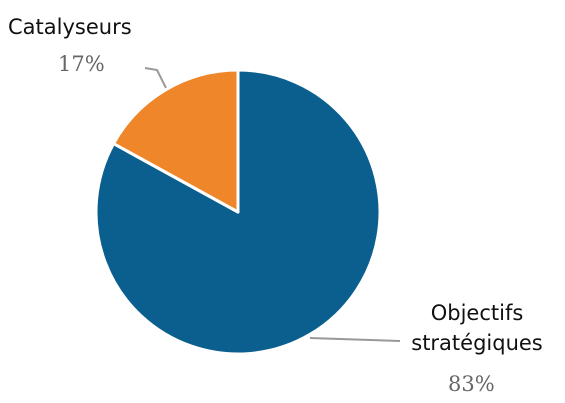 This screenshot has width=565, height=403. Describe the element at coordinates (176, 141) in the screenshot. I see `pie-slice` at that location.